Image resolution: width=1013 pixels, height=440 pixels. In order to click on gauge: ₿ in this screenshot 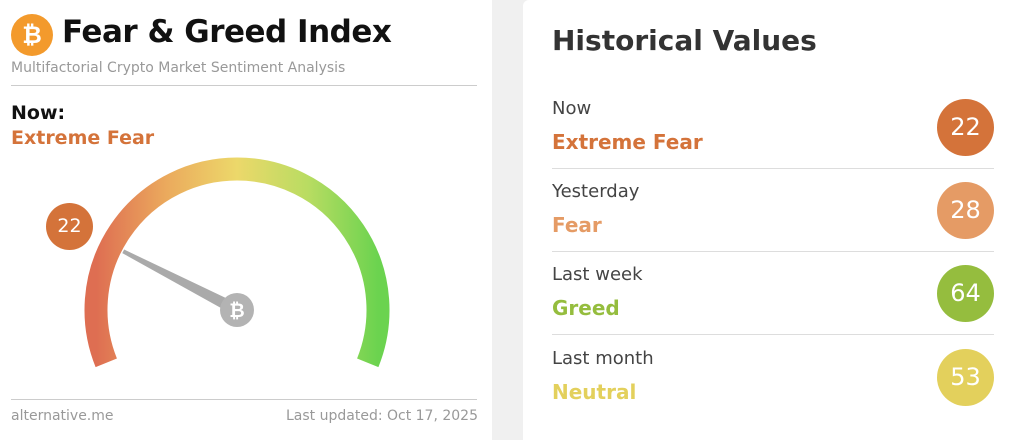, I will do `click(237, 262)`.